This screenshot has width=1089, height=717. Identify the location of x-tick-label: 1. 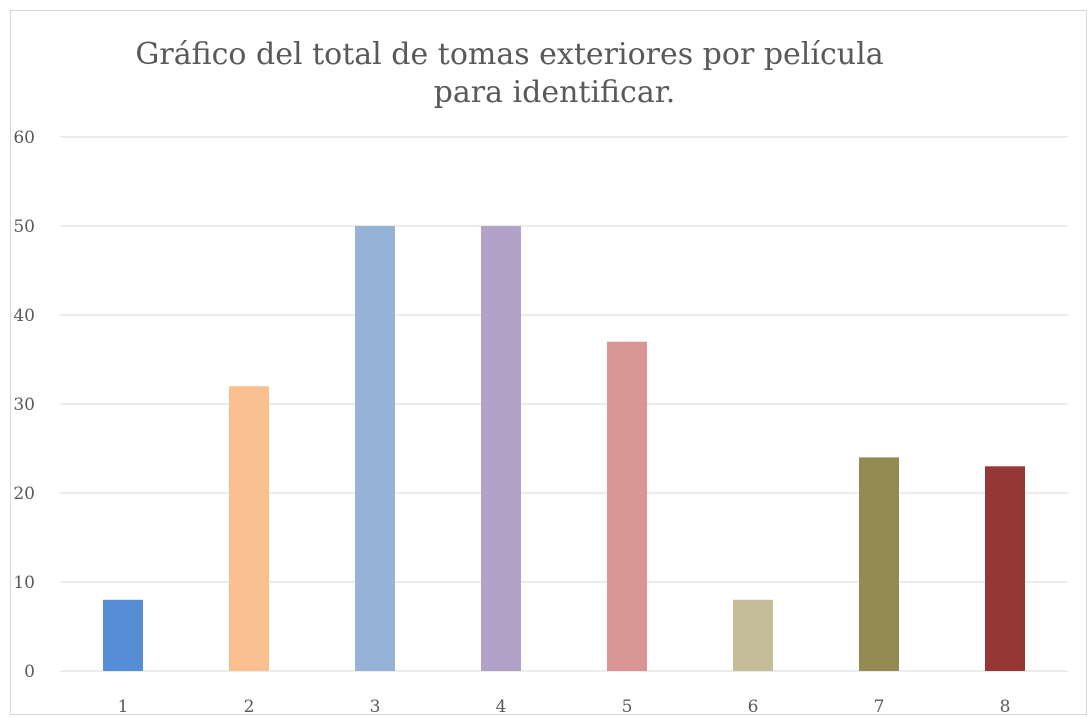
(123, 707).